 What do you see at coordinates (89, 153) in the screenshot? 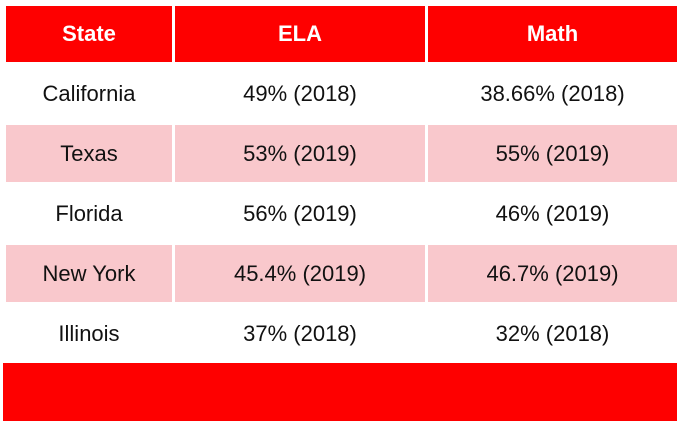
I see `cell-state: Texas` at bounding box center [89, 153].